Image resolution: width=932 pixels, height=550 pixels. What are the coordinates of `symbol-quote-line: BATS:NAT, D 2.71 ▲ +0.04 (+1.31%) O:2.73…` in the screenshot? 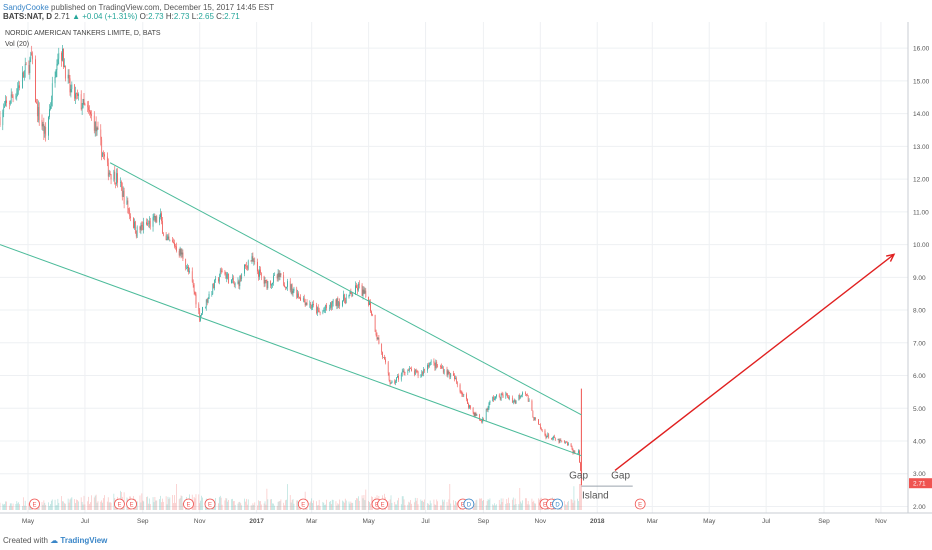 It's located at (121, 16).